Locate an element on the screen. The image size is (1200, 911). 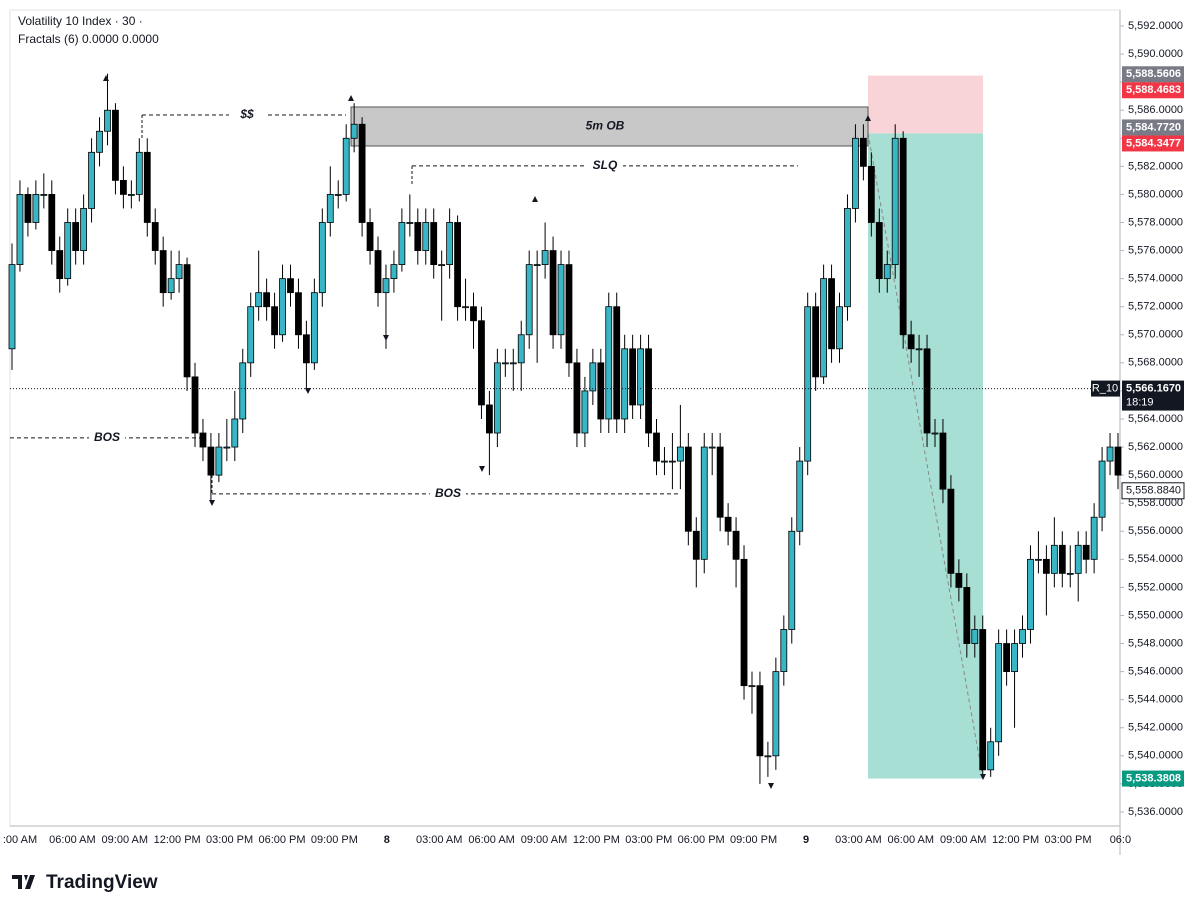
y-tick-label: 5,552.0000 is located at coordinates (1155, 587).